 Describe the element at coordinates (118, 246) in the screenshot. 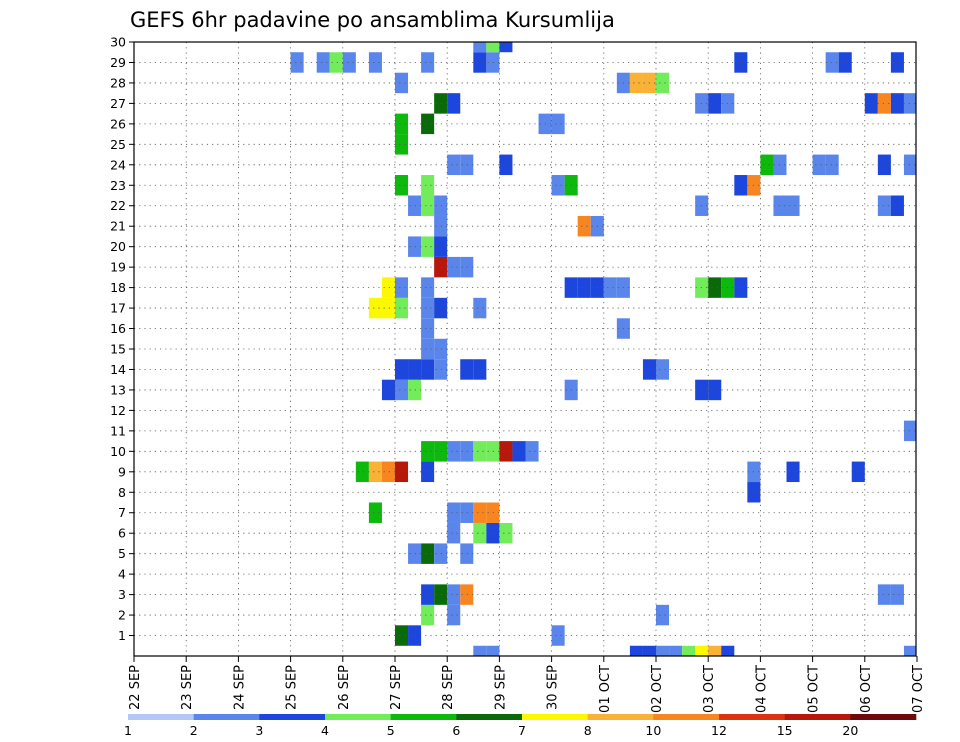

I see `y-tick-label: 20` at that location.